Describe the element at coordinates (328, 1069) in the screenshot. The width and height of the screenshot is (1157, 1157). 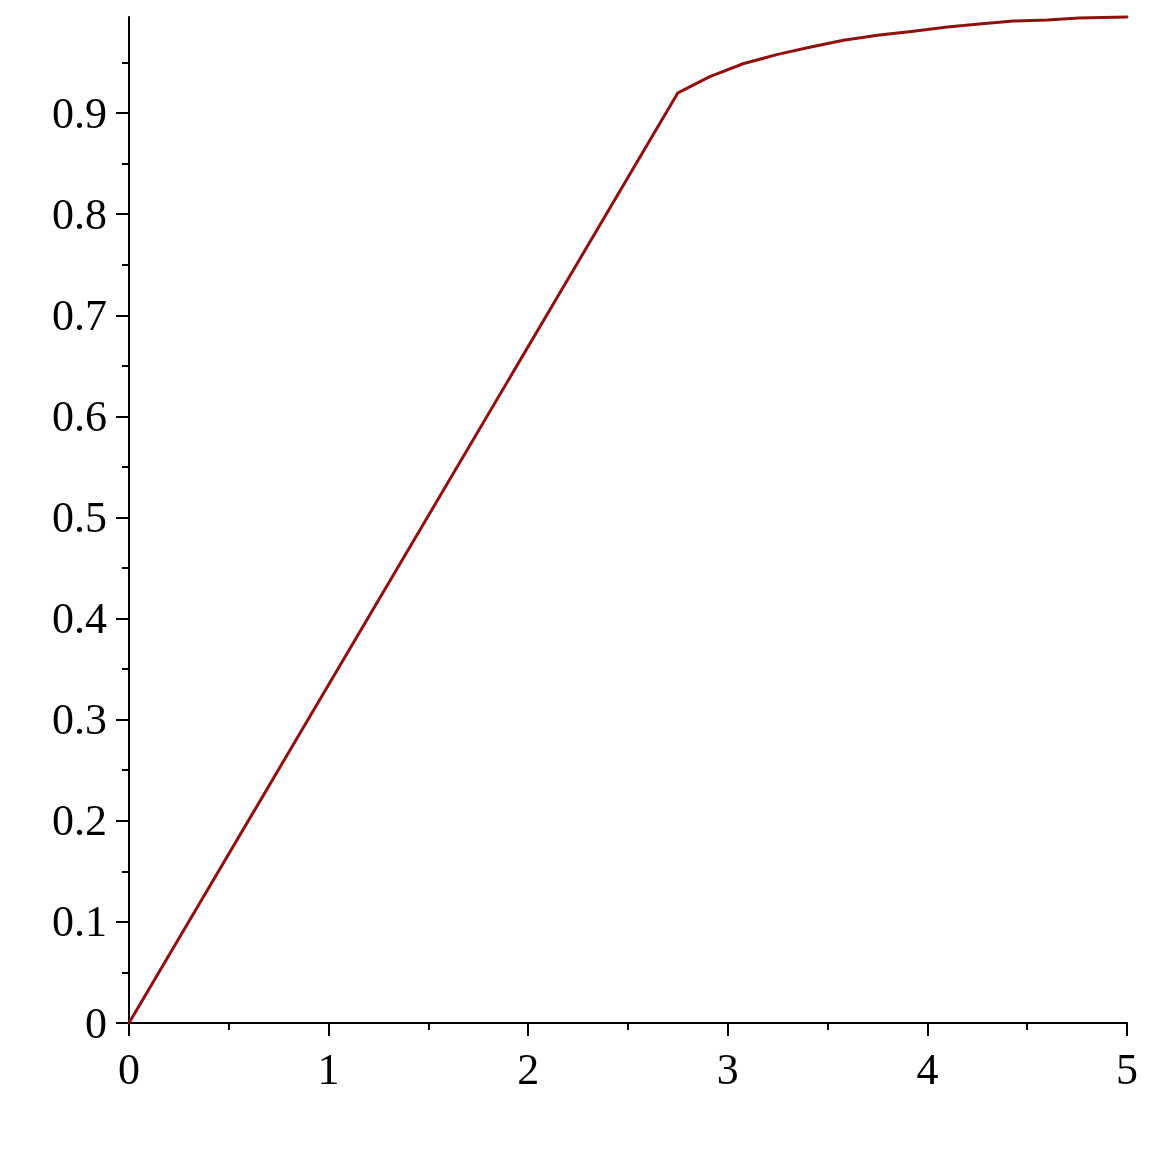
I see `x-tick-label: 1` at that location.